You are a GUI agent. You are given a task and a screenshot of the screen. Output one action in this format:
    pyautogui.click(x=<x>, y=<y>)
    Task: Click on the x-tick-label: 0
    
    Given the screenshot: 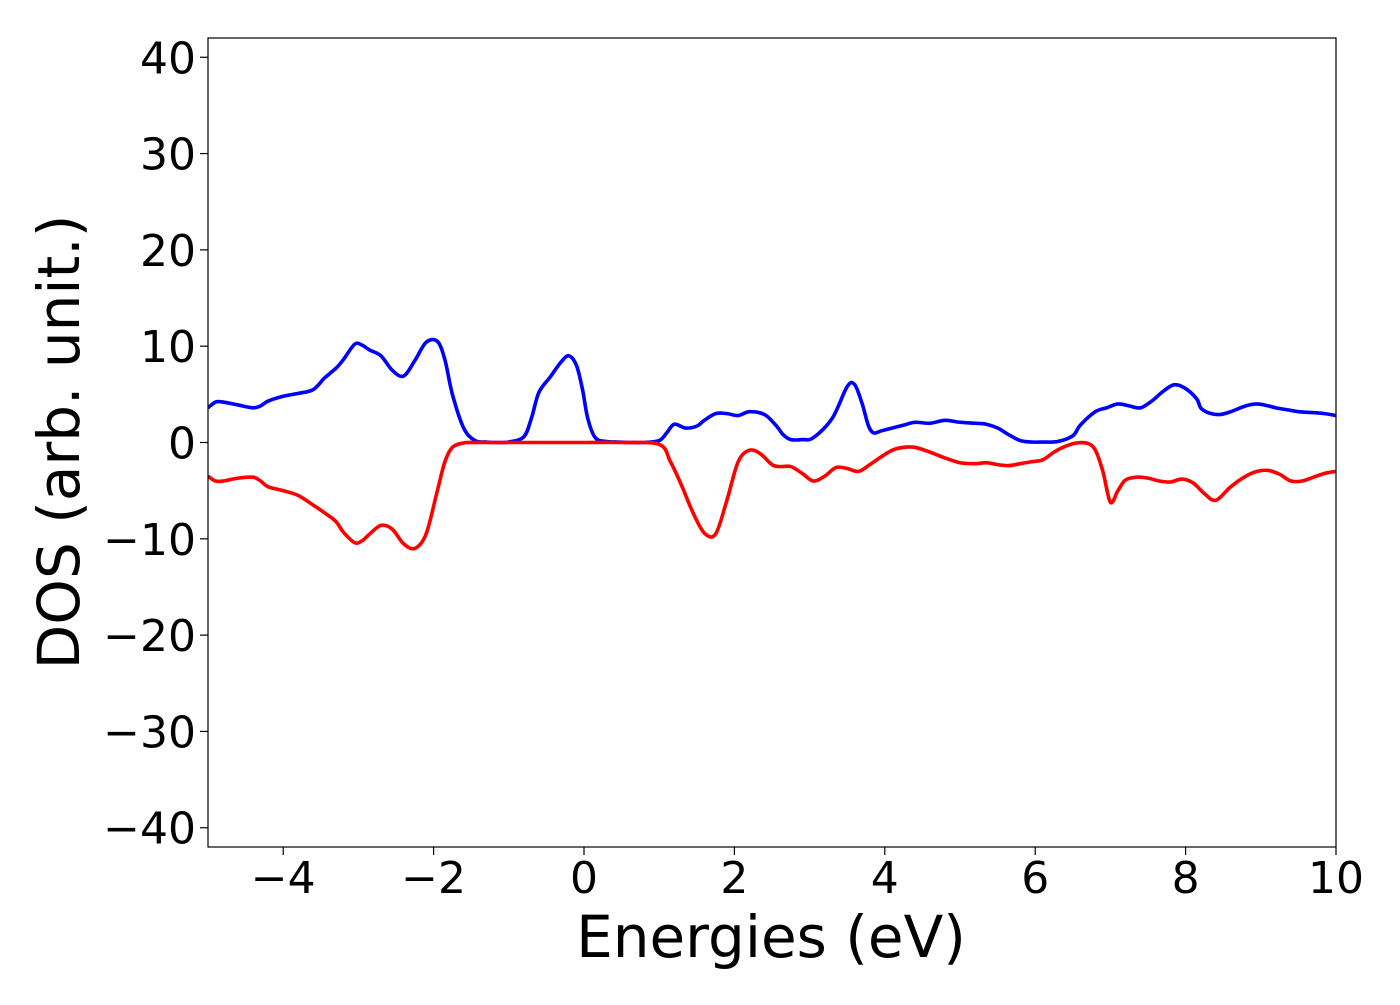 What is the action you would take?
    pyautogui.click(x=584, y=878)
    